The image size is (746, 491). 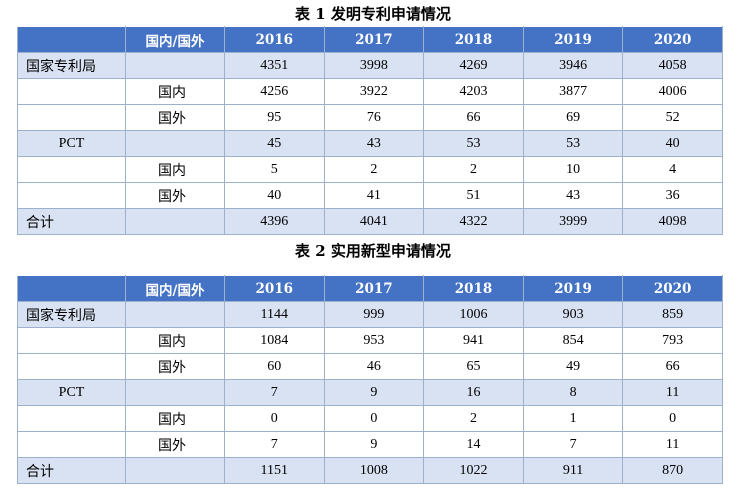 I want to click on value-cell: 53, so click(x=573, y=143).